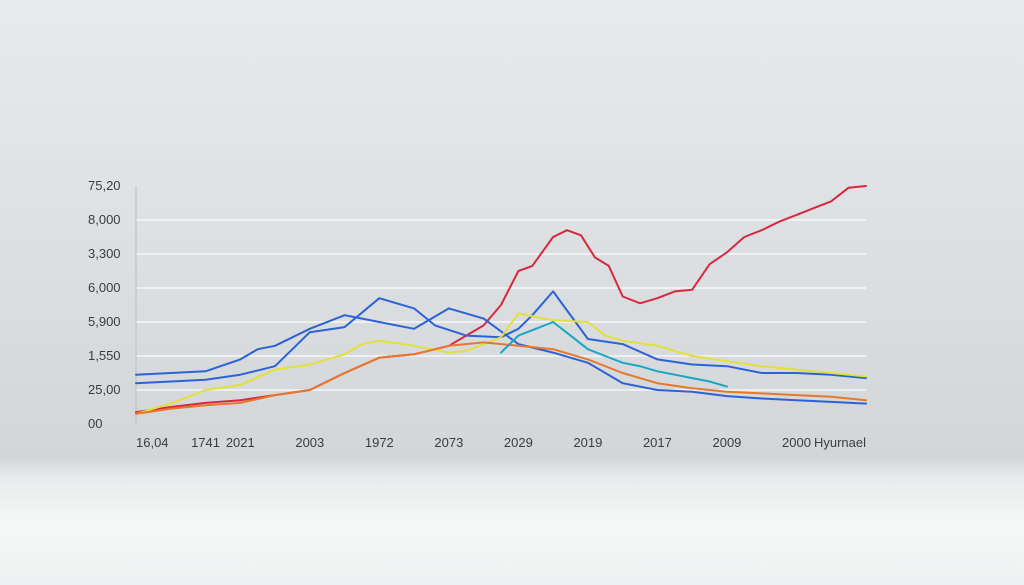 This screenshot has height=585, width=1024. What do you see at coordinates (448, 442) in the screenshot?
I see `x-tick-label: 2073` at bounding box center [448, 442].